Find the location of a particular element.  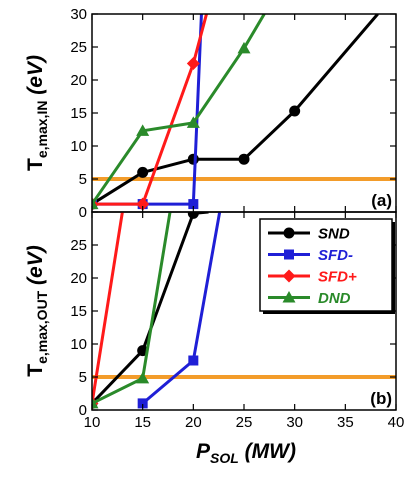

y-axis-title-sub: e,max,IN is located at coordinates (42, 130).